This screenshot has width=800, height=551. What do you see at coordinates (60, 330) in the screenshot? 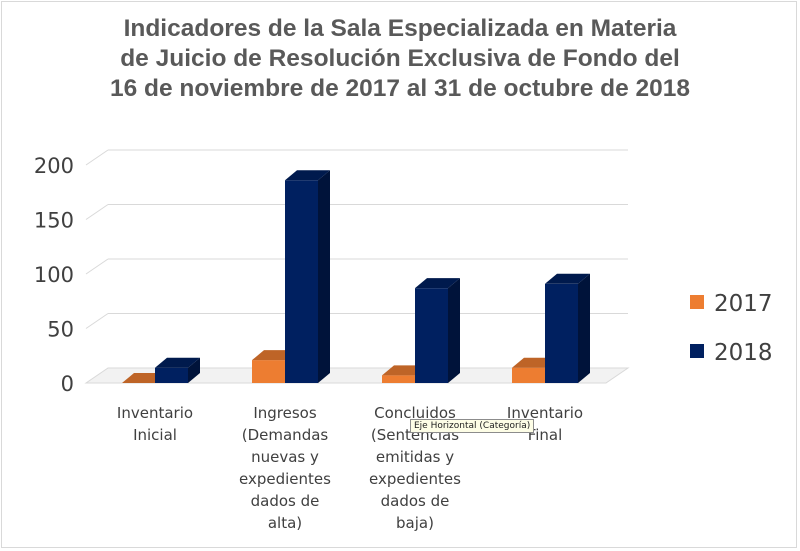
I see `y-tick-label: 50` at bounding box center [60, 330].